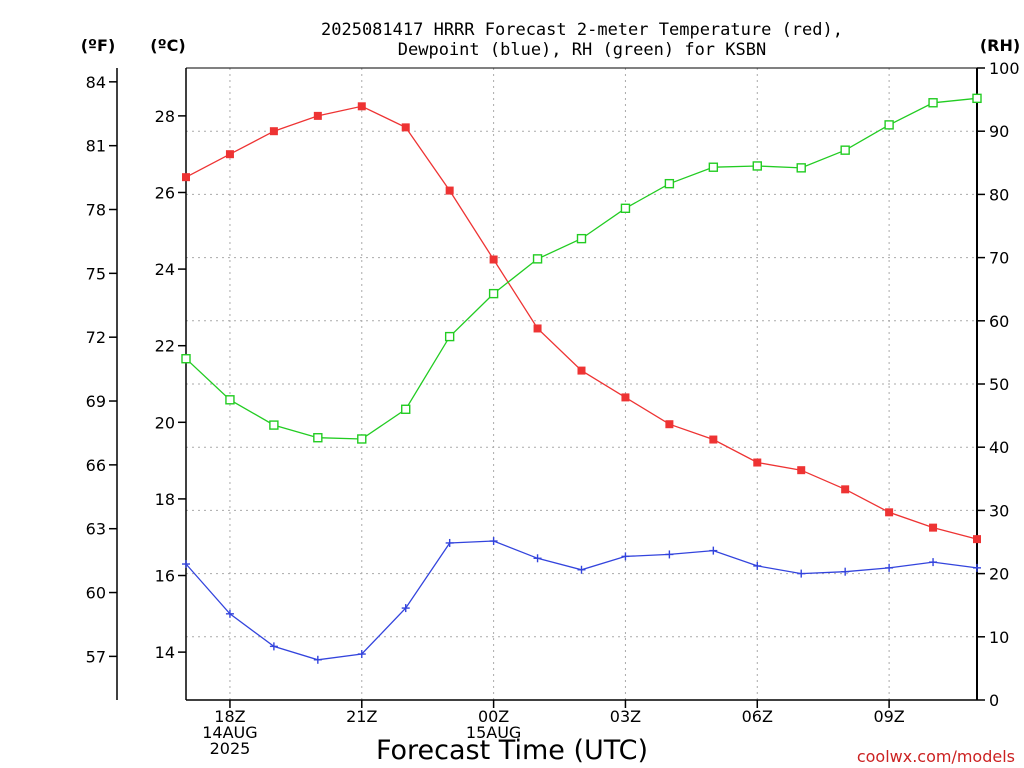  What do you see at coordinates (229, 716) in the screenshot?
I see `x-tick-label: 18Z` at bounding box center [229, 716].